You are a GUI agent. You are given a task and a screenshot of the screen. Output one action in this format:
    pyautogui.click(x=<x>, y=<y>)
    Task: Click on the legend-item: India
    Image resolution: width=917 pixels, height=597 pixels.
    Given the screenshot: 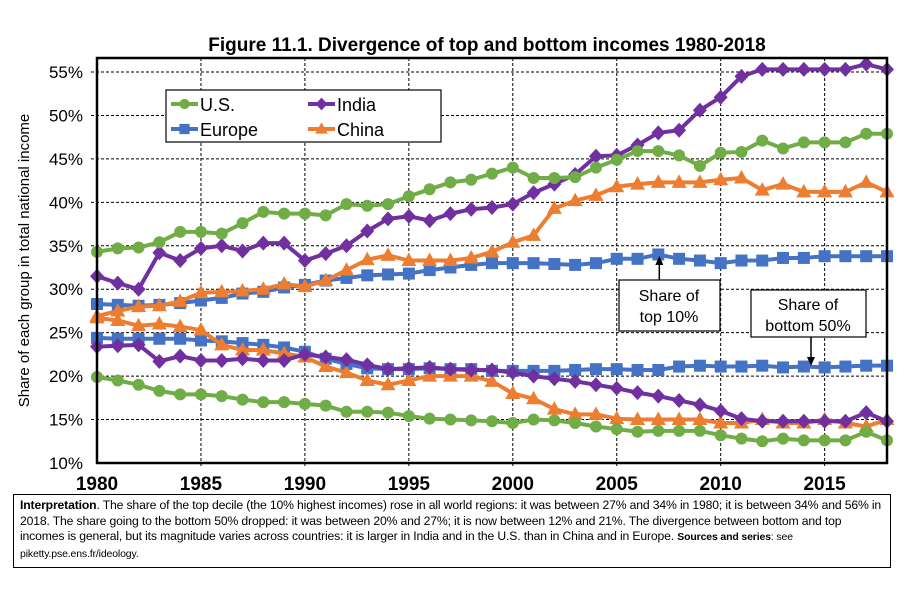 What is the action you would take?
    pyautogui.click(x=342, y=105)
    